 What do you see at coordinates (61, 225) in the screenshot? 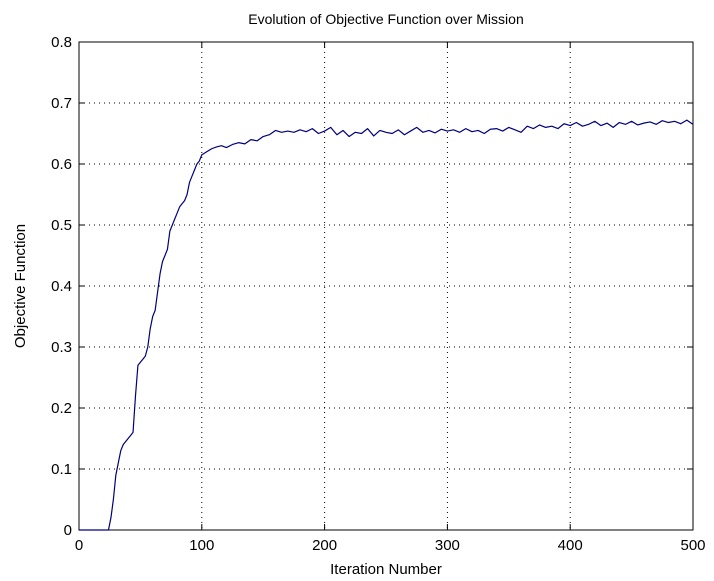
I see `y-tick-label: 0.5` at bounding box center [61, 225].